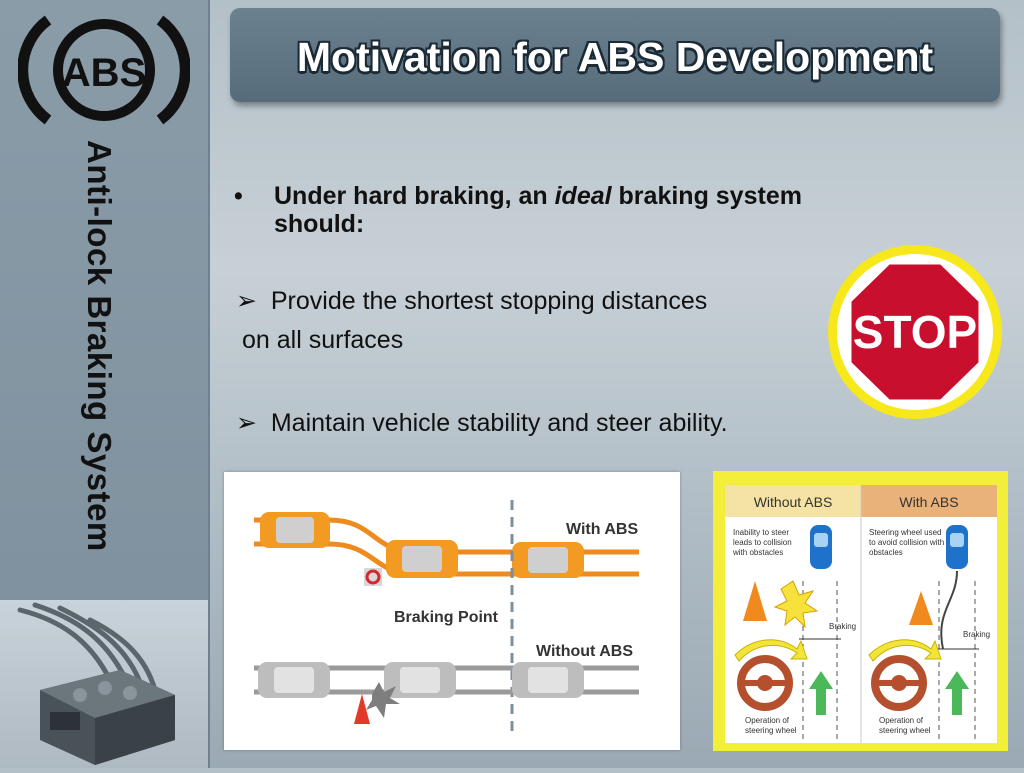  Describe the element at coordinates (104, 684) in the screenshot. I see `abs-module-image` at that location.